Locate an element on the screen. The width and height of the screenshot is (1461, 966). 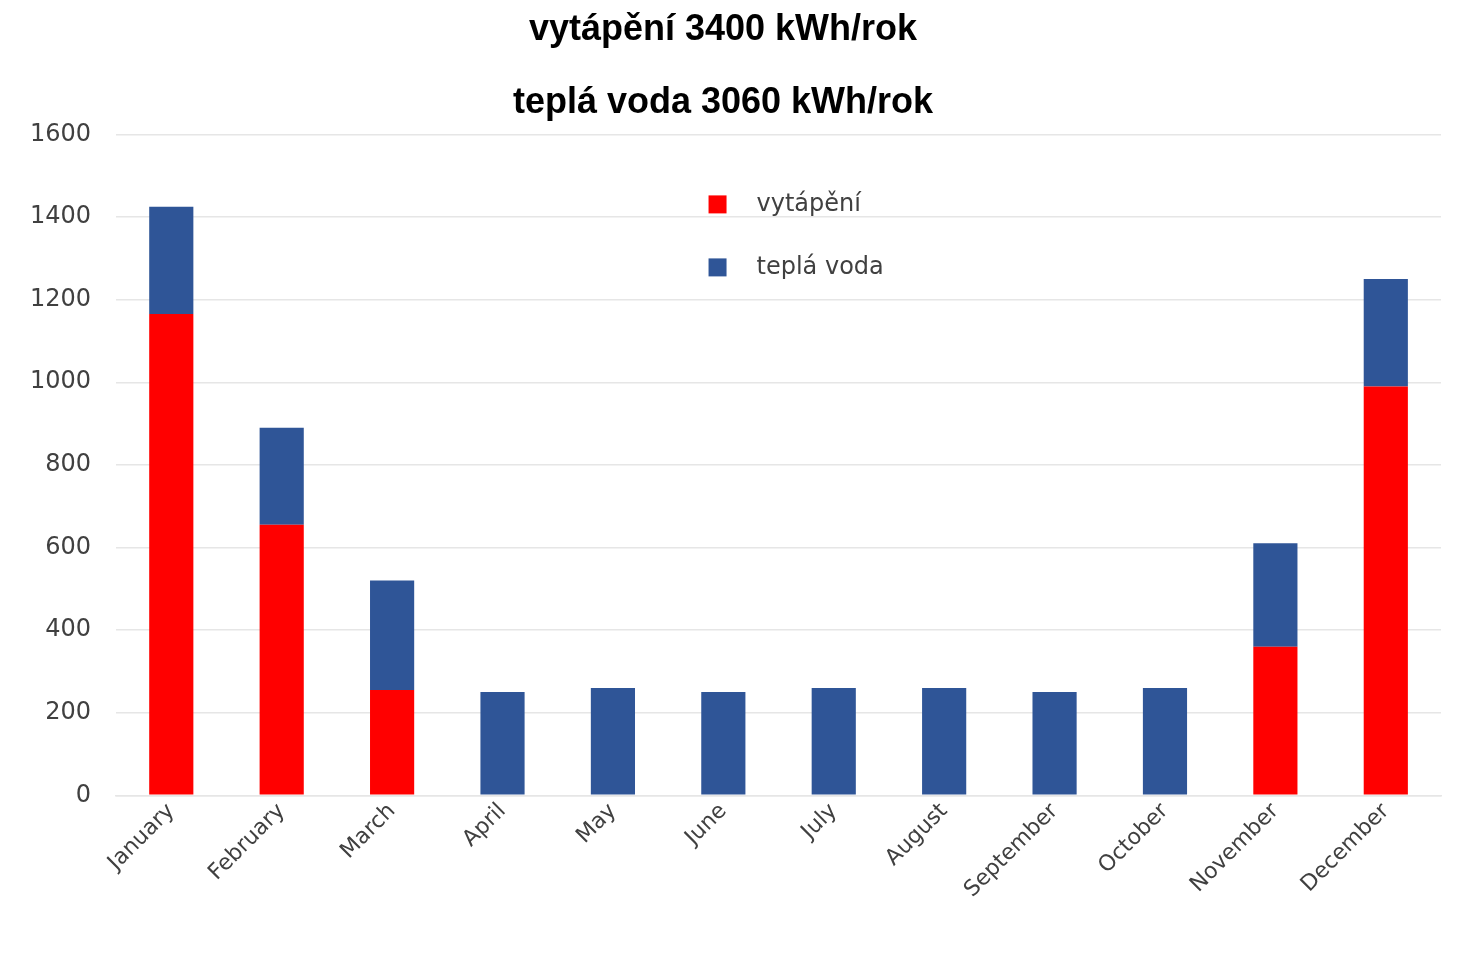
legend-label: vytápění is located at coordinates (809, 202).